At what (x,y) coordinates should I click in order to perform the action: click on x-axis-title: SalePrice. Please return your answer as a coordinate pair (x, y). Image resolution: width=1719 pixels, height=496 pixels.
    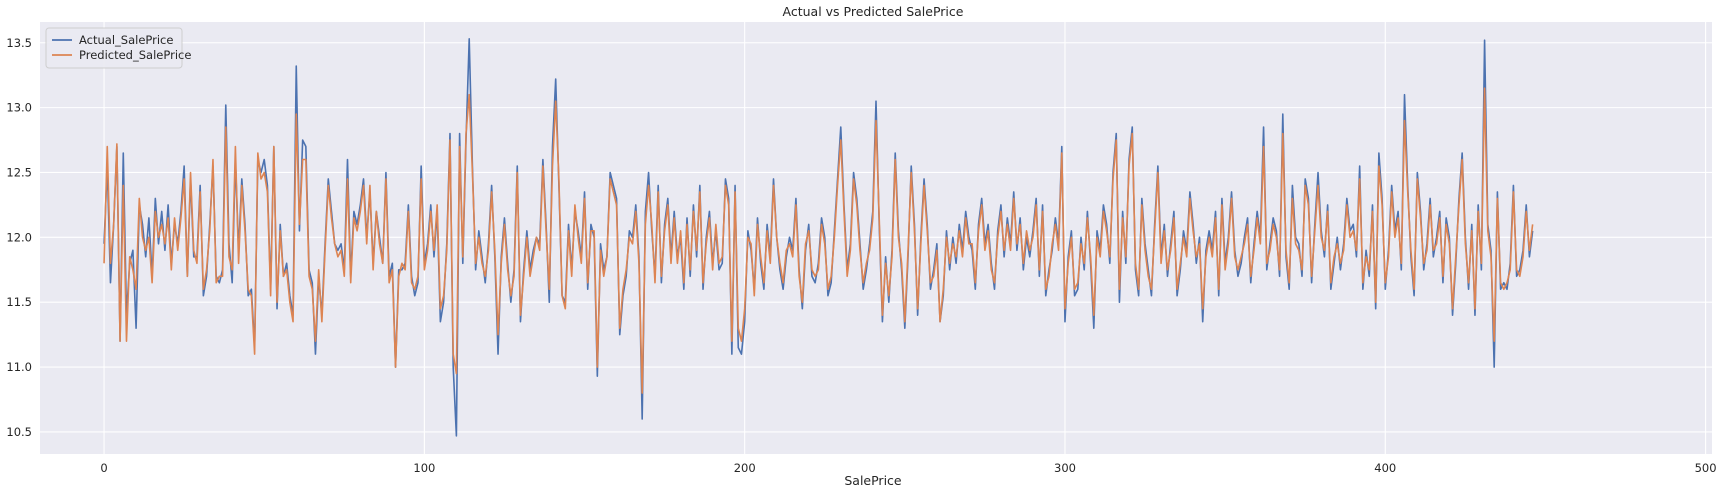
    Looking at the image, I should click on (873, 480).